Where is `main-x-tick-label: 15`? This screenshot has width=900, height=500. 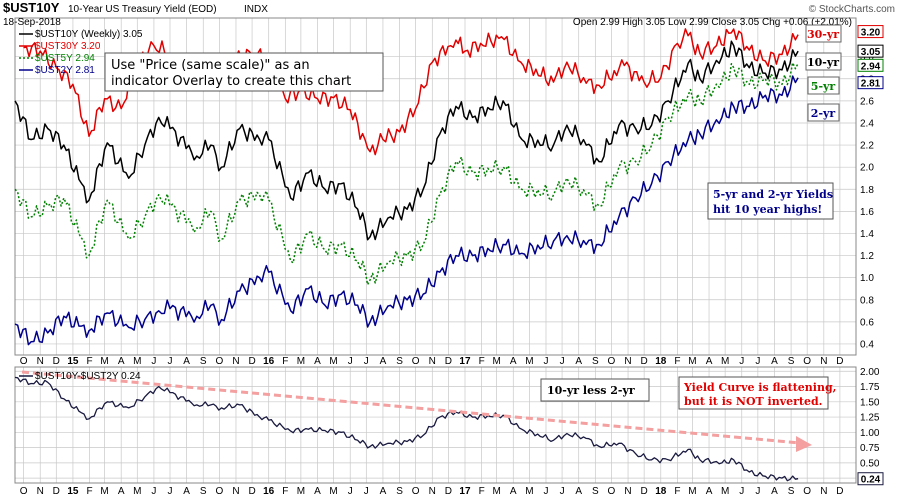 main-x-tick-label: 15 is located at coordinates (73, 361).